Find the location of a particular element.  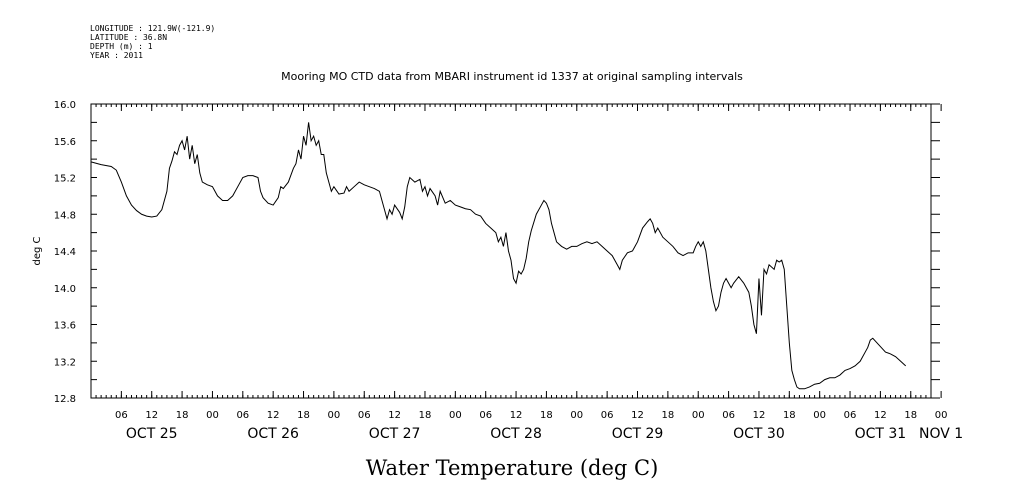

x-day-label: OCT 29 is located at coordinates (638, 434).